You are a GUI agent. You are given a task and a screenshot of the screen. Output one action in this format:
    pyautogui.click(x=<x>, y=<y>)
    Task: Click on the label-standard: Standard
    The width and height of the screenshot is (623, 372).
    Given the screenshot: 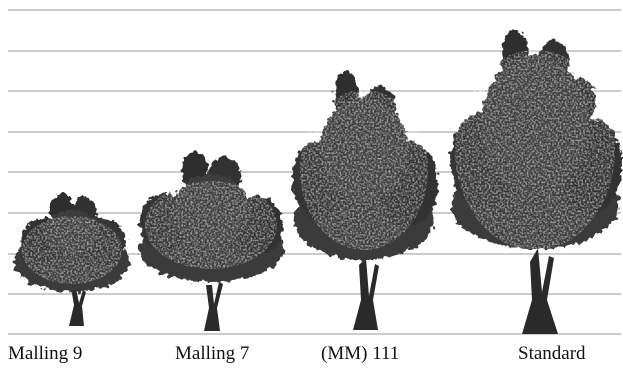 What is the action you would take?
    pyautogui.click(x=552, y=353)
    